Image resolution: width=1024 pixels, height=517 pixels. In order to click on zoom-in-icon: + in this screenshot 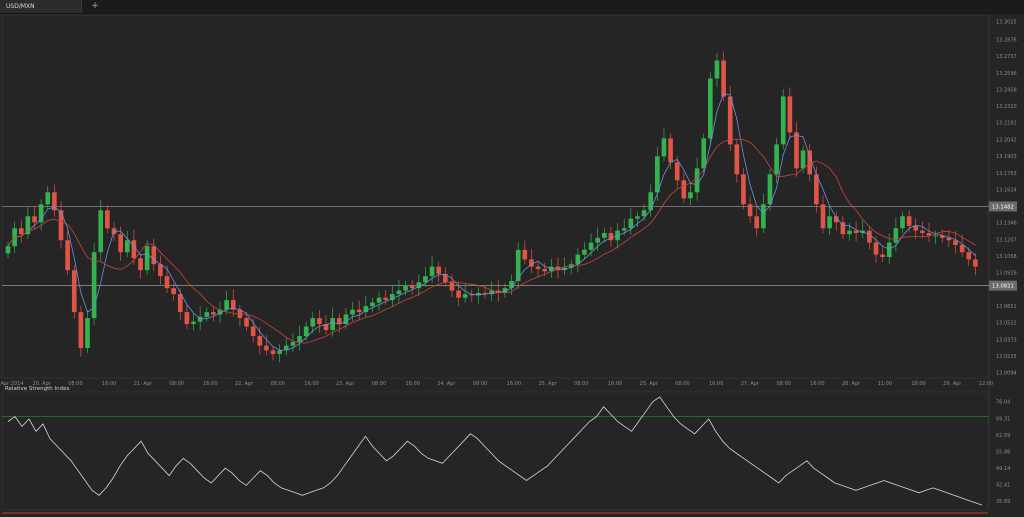, I will do `click(83, 25)`.